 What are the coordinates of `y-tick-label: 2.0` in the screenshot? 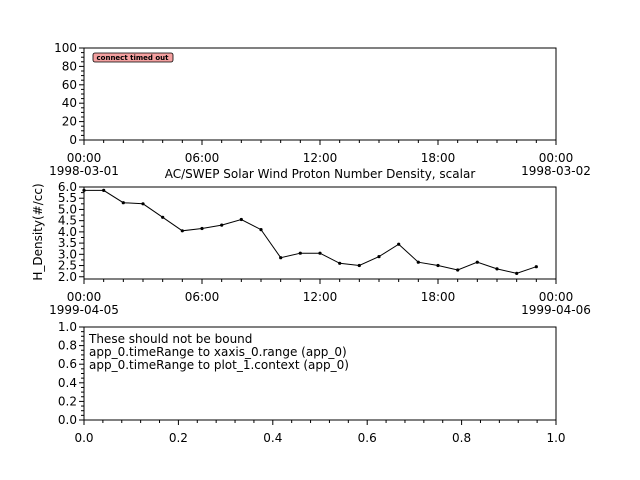 It's located at (67, 277).